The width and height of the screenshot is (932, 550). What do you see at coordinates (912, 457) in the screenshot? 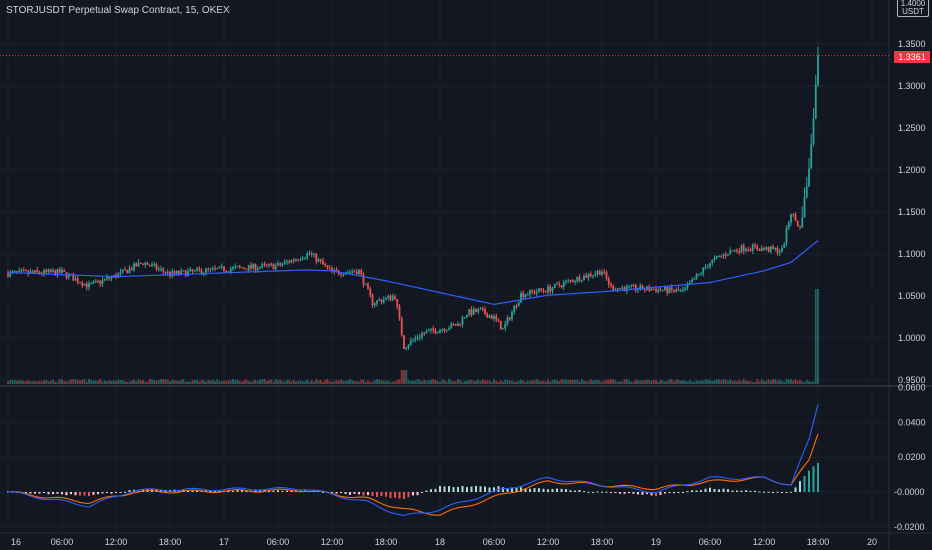
I see `macd-tick-label: 0.0200` at bounding box center [912, 457].